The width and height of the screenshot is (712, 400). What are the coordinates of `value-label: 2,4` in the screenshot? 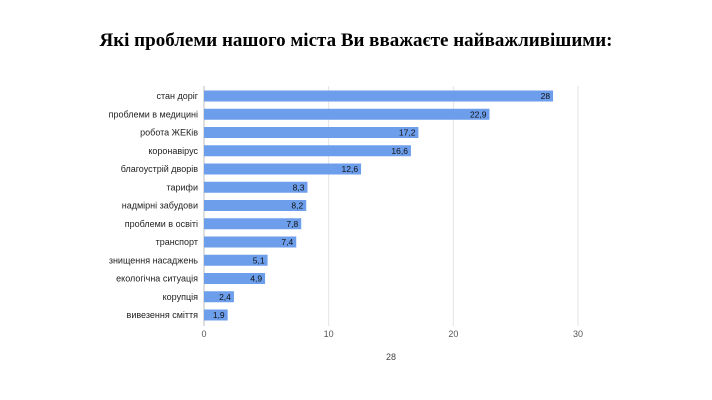 It's located at (225, 297).